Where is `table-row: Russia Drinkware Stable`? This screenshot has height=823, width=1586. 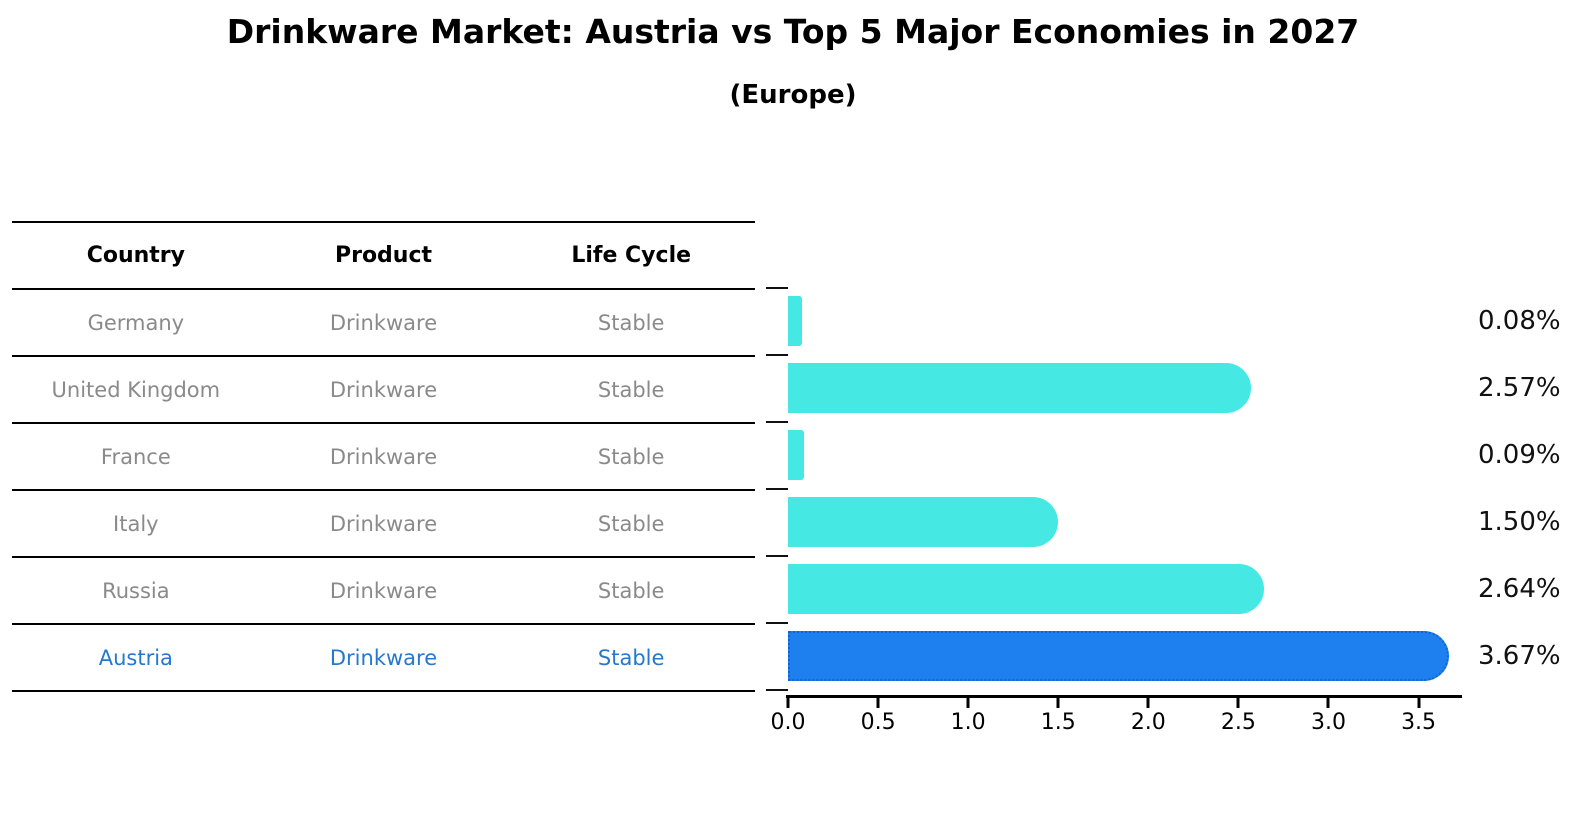 table-row: Russia Drinkware Stable is located at coordinates (383, 591).